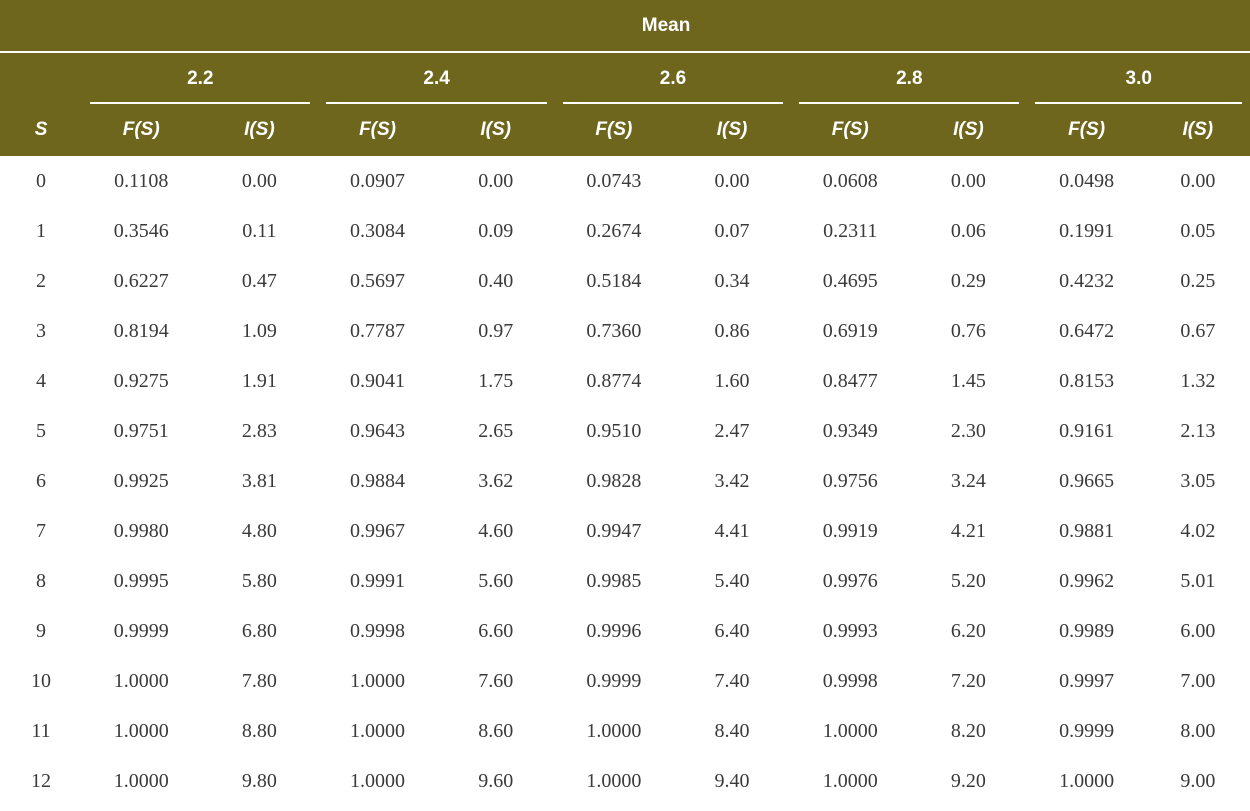 This screenshot has width=1250, height=811. What do you see at coordinates (1198, 780) in the screenshot?
I see `i-value: 9.00` at bounding box center [1198, 780].